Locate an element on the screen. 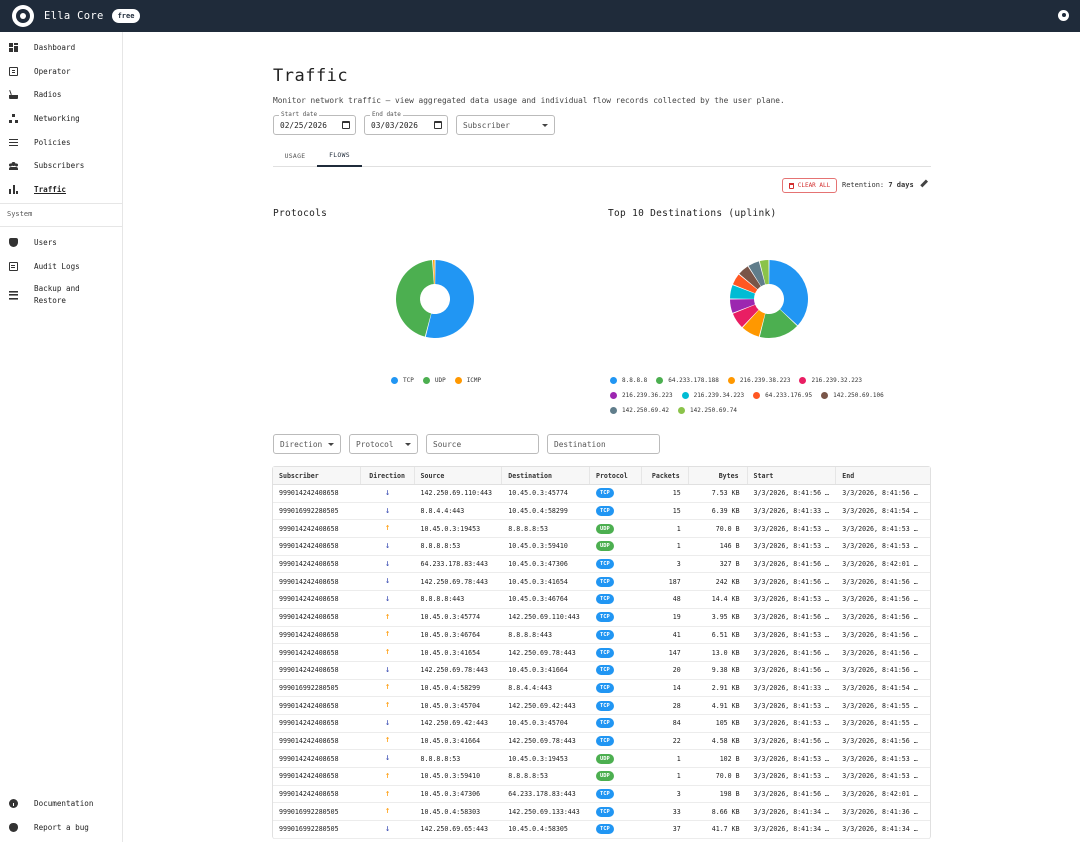  sidebar-item-backup-restore: Backup and Restore is located at coordinates (61, 295).